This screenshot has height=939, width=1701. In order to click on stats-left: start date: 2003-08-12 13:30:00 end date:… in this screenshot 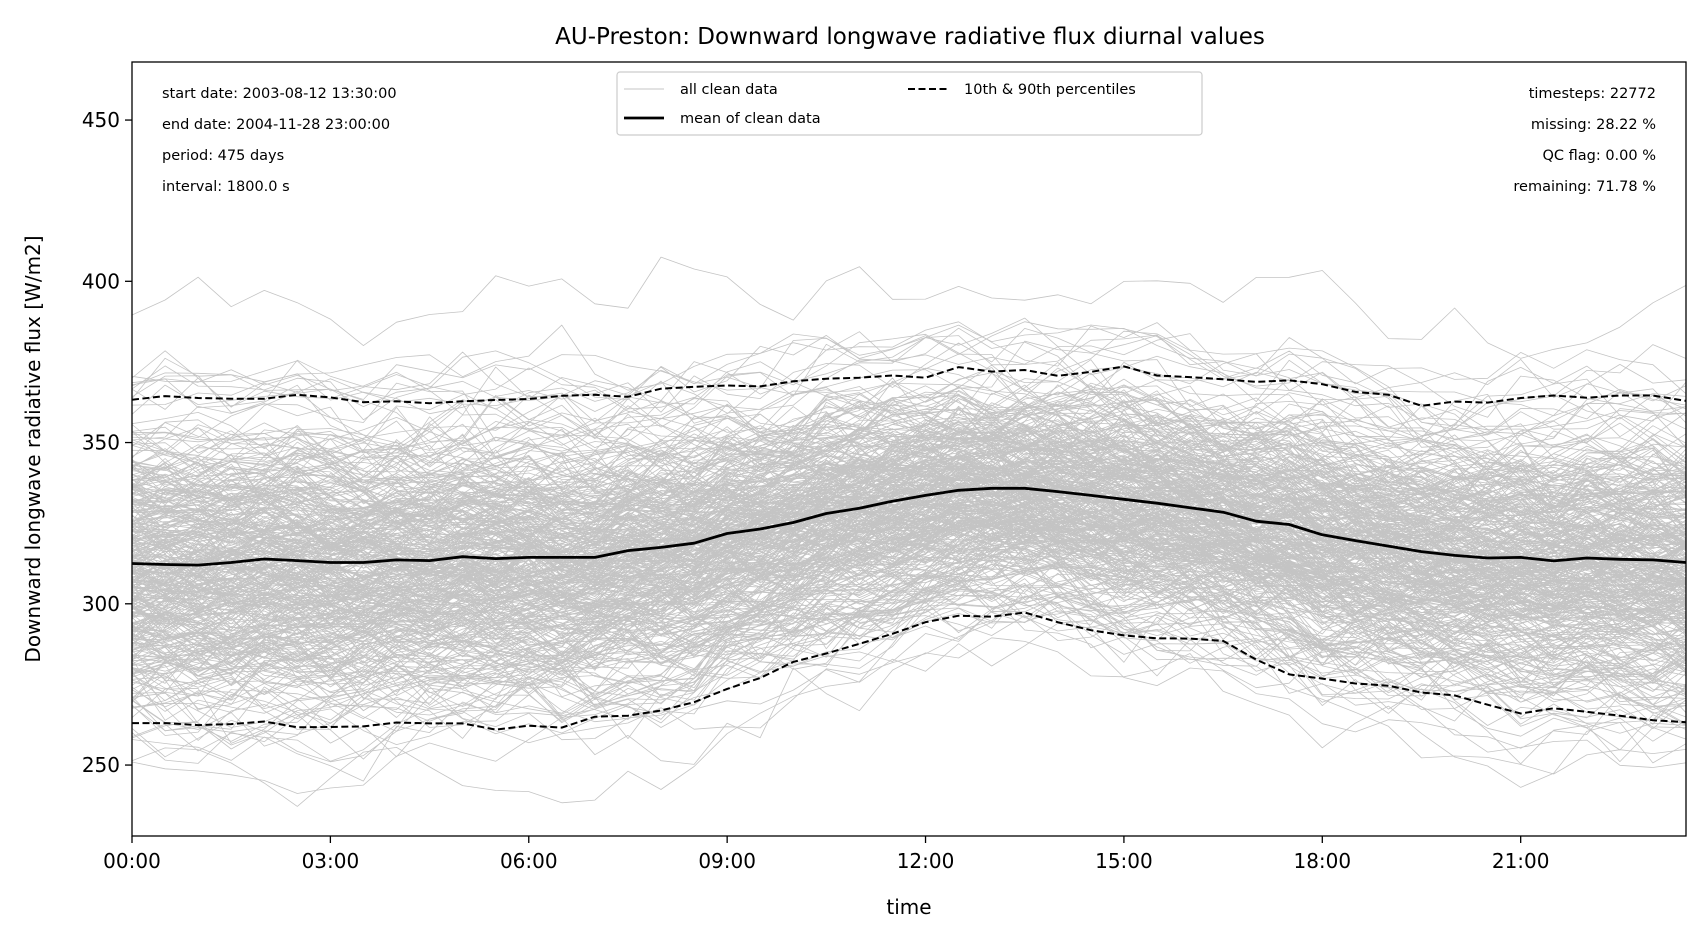, I will do `click(279, 140)`.